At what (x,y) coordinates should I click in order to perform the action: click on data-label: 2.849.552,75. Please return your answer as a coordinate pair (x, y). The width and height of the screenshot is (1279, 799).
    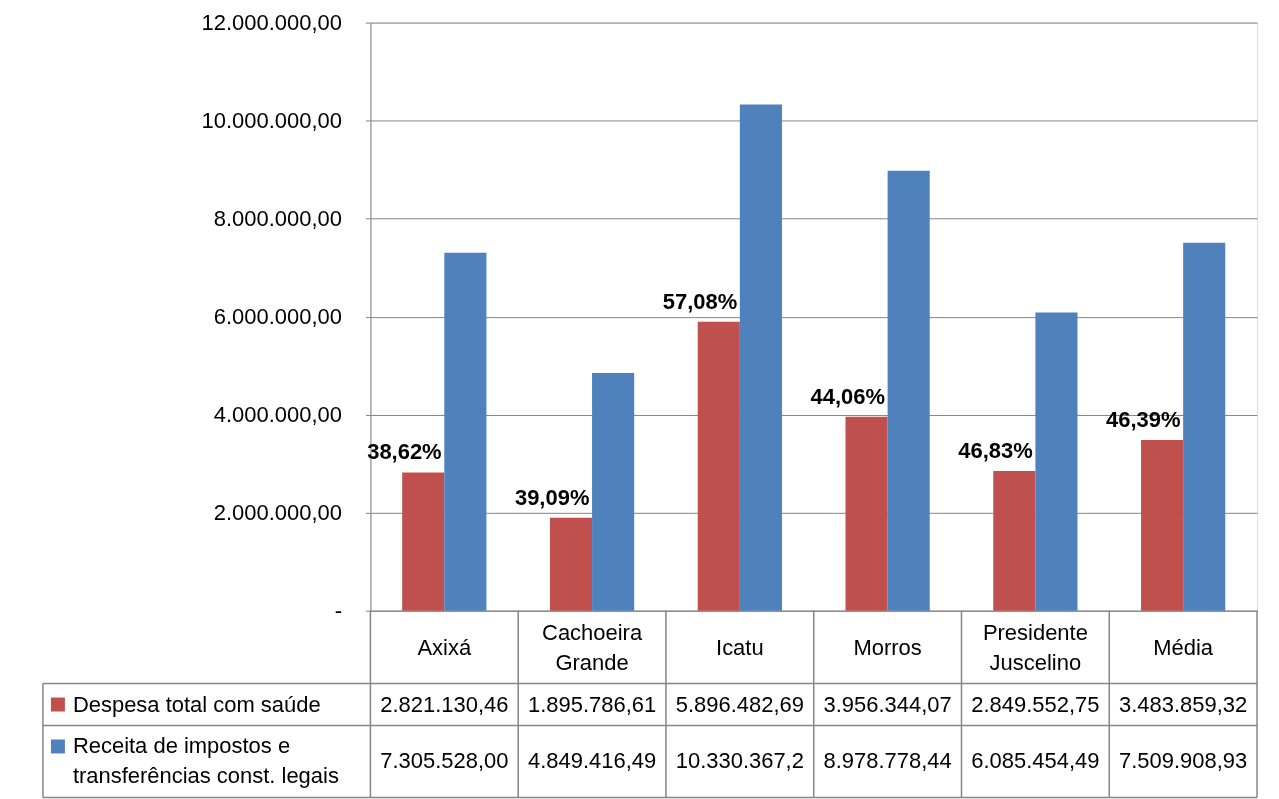
    Looking at the image, I should click on (1035, 704).